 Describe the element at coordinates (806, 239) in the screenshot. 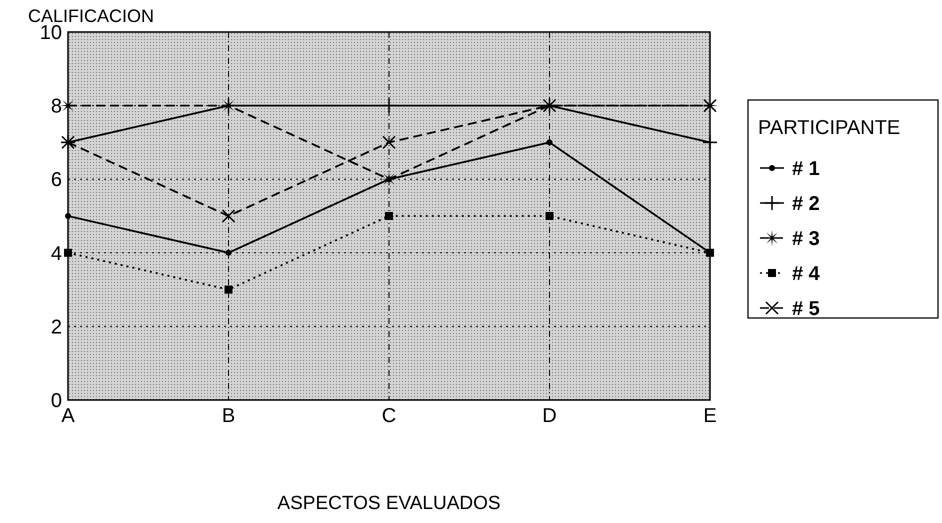

I see `legend-label: # 3` at that location.